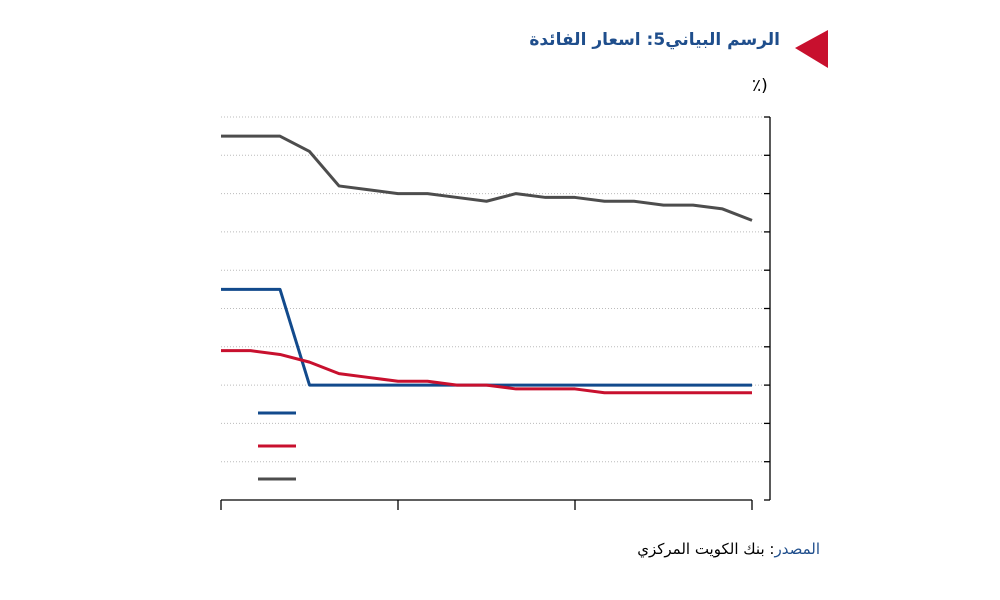 The image size is (1000, 600). I want to click on chart-title: الرسم البياني5: اسعار الفائدة, so click(654, 40).